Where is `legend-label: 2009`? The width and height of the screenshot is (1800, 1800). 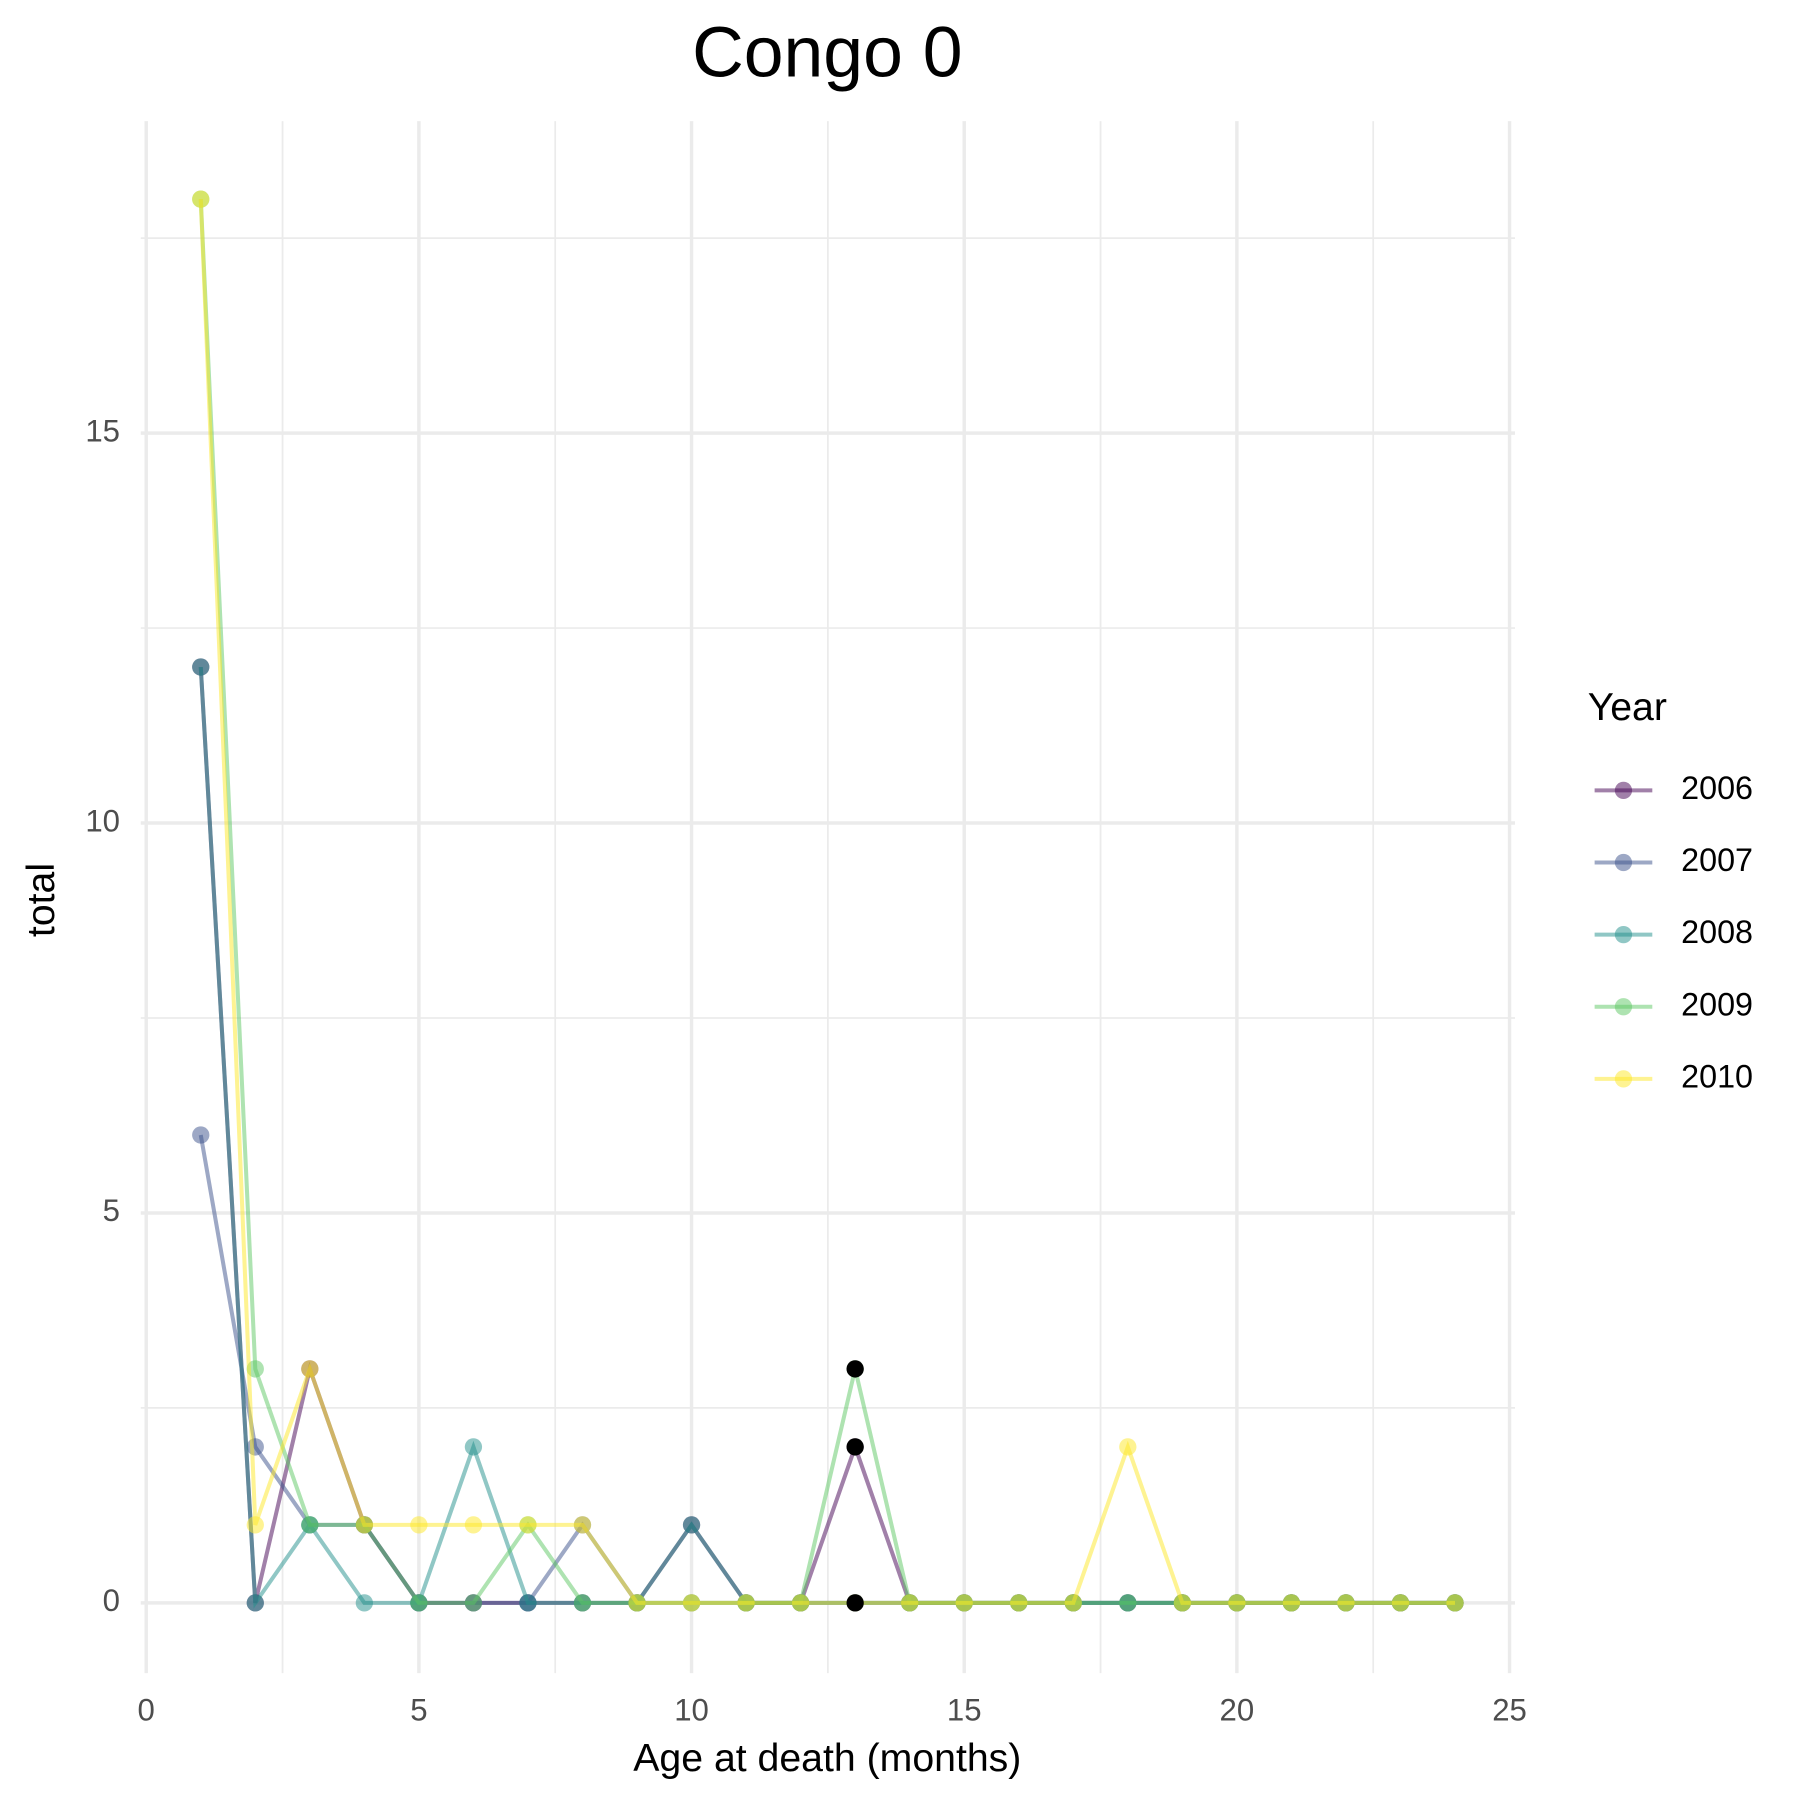 legend-label: 2009 is located at coordinates (1717, 1004).